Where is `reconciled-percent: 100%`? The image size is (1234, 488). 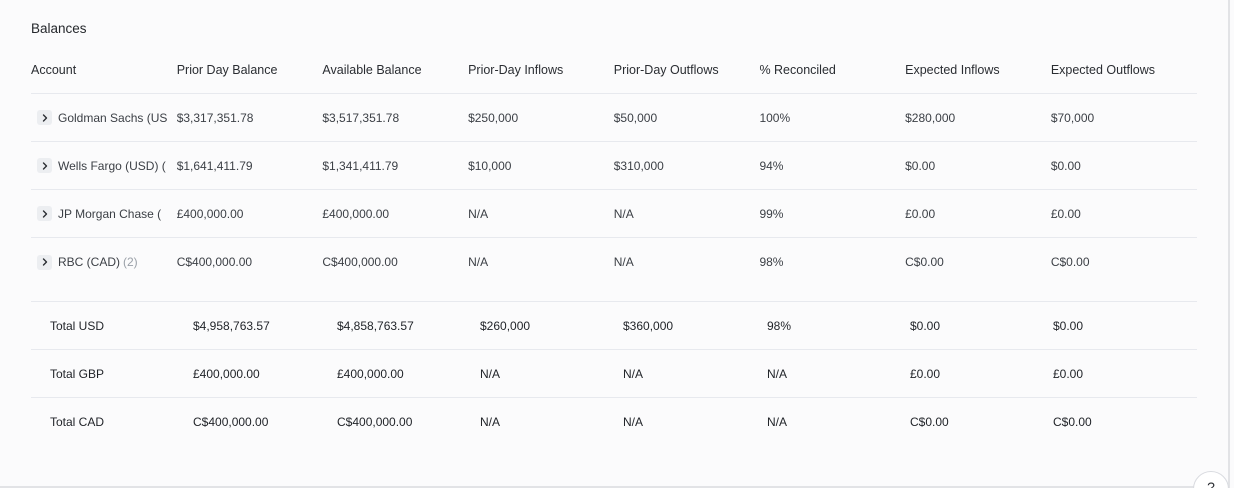
reconciled-percent: 100% is located at coordinates (775, 117).